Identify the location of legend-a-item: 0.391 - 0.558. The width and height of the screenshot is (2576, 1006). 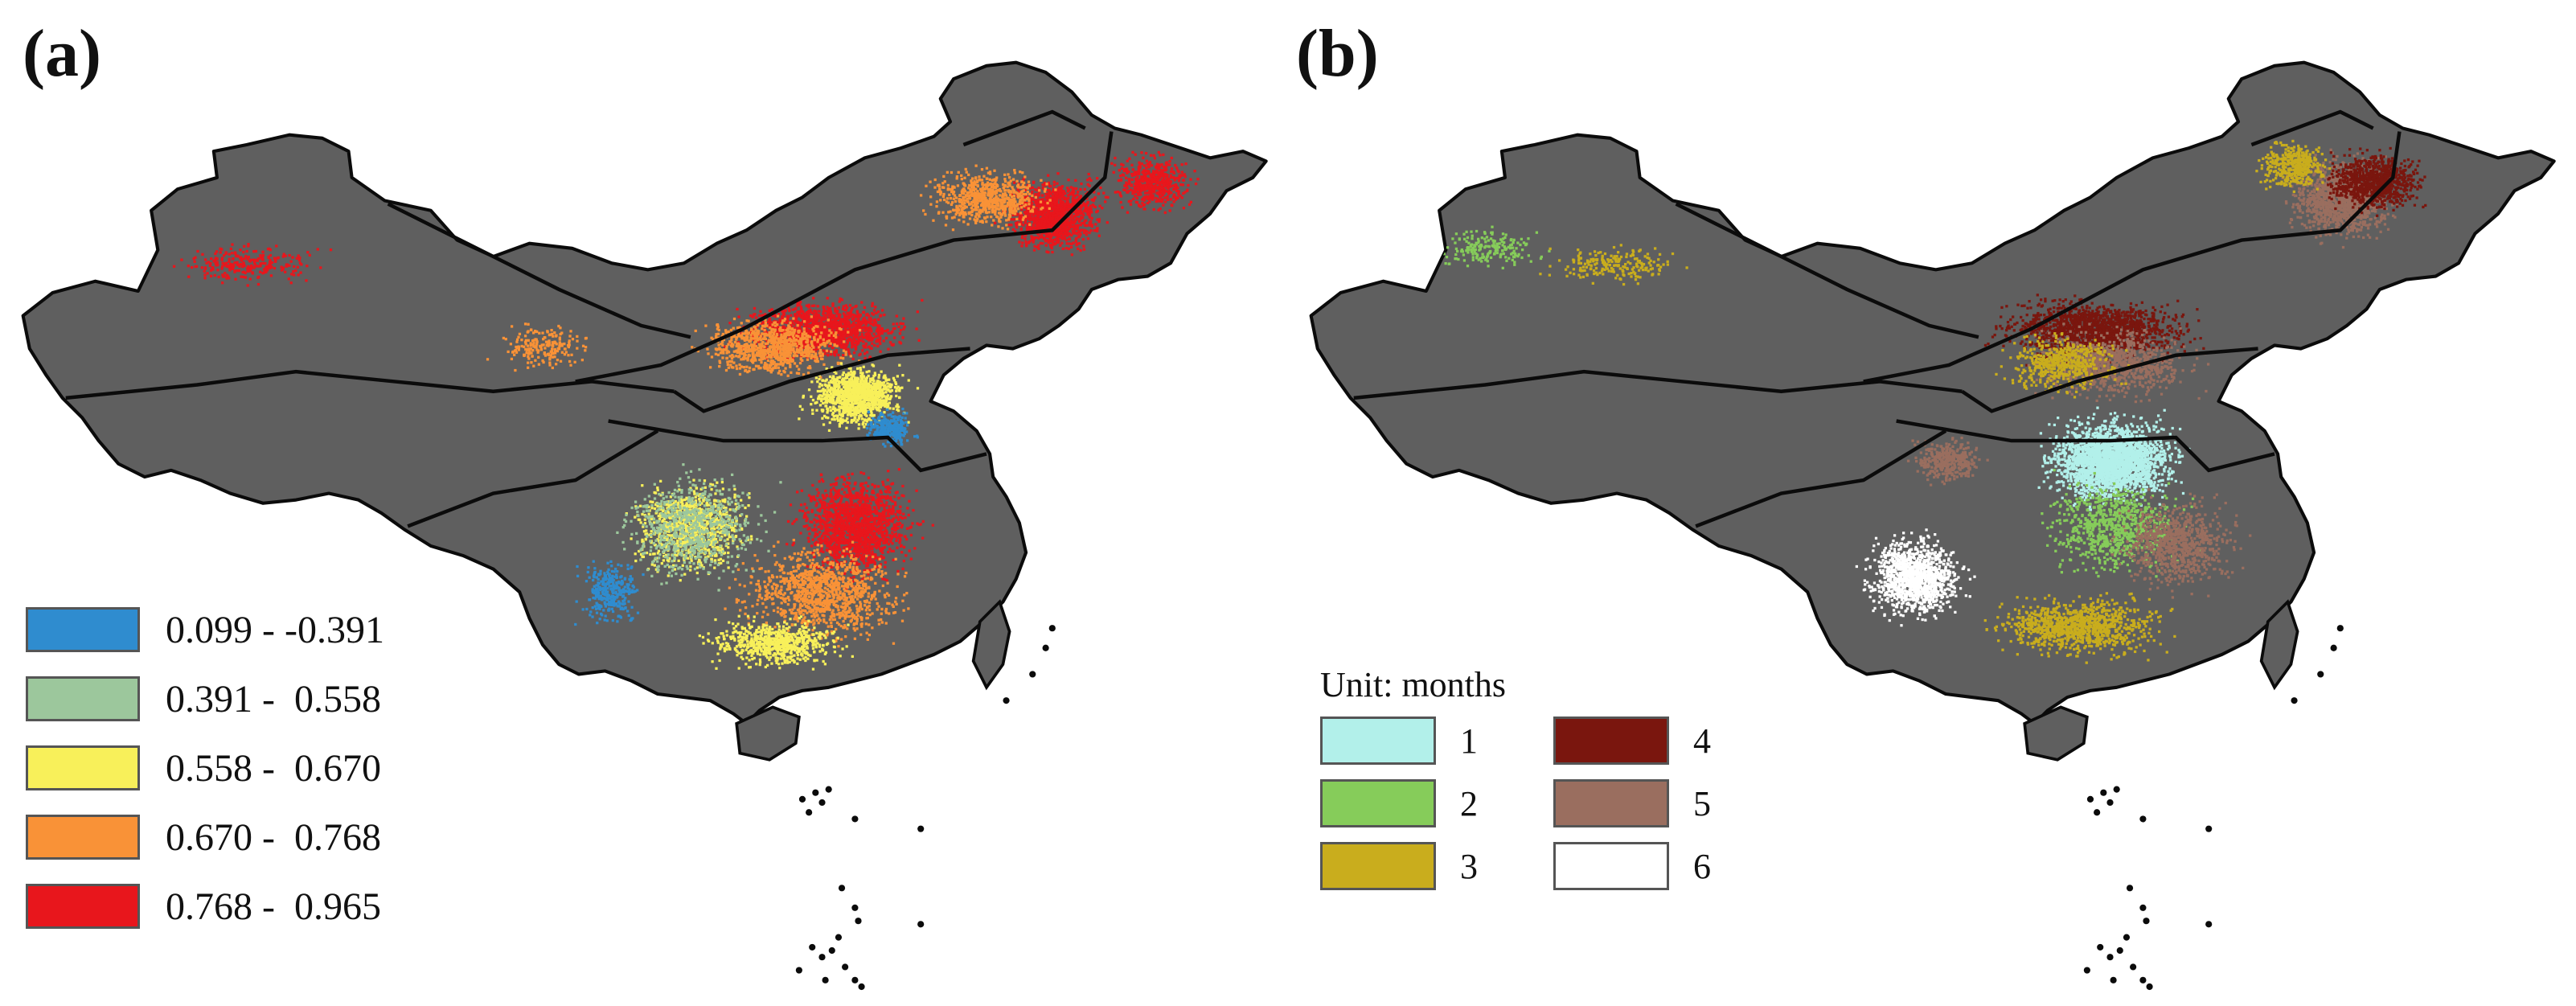
(205, 698).